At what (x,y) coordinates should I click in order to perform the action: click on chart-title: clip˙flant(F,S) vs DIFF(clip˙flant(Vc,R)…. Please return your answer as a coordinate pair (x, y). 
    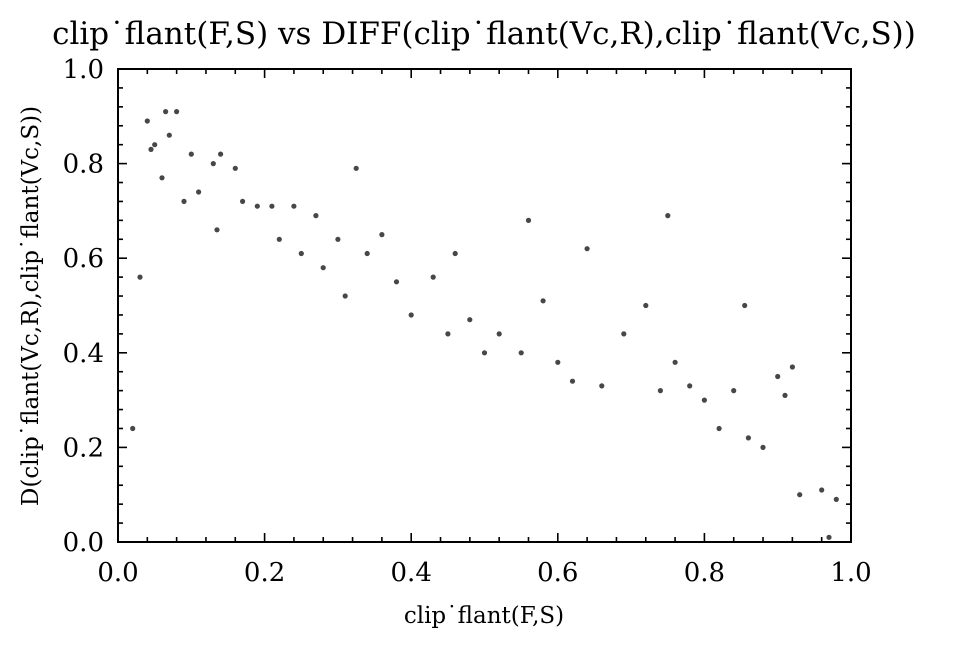
    Looking at the image, I should click on (484, 34).